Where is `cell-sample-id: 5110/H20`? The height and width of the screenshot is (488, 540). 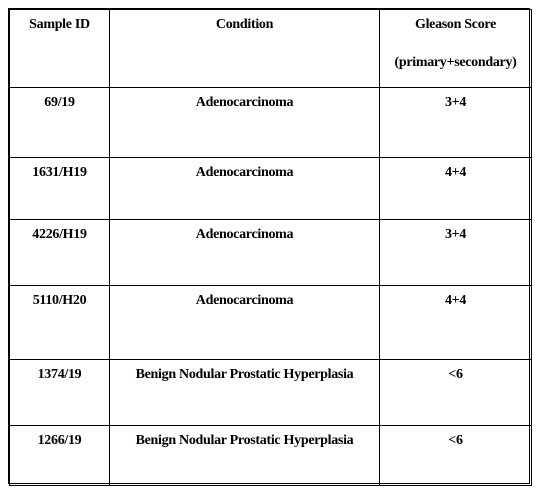
cell-sample-id: 5110/H20 is located at coordinates (59, 322).